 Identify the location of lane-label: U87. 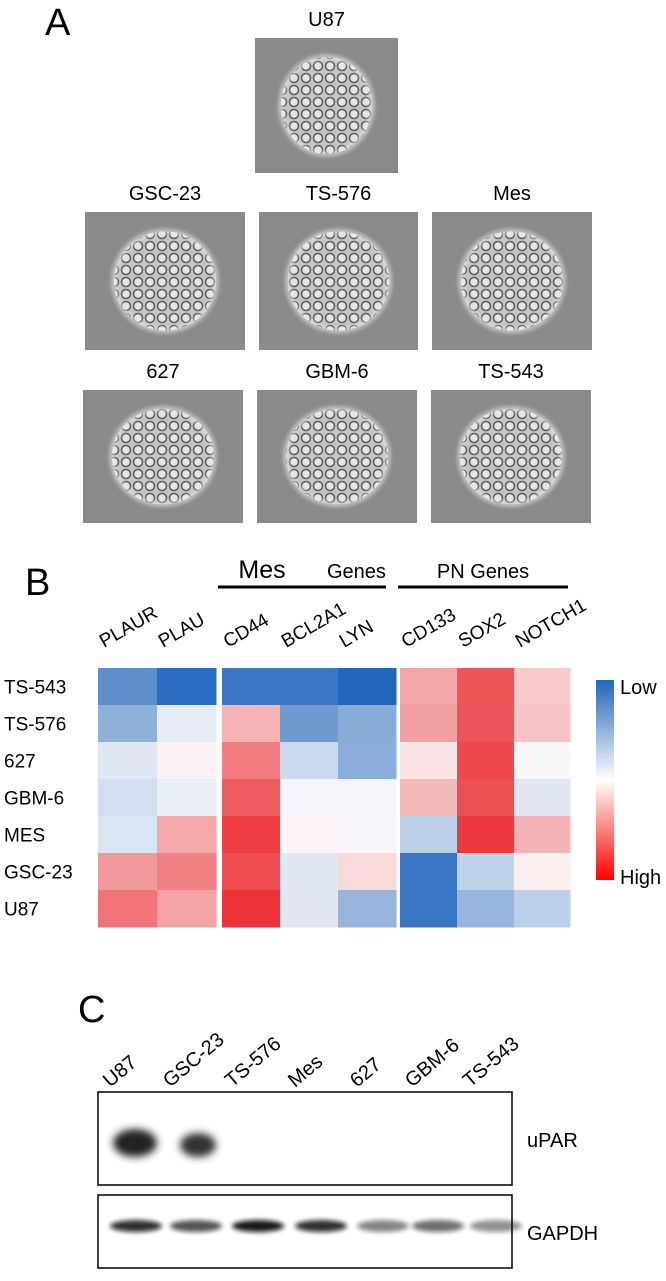
(120, 1071).